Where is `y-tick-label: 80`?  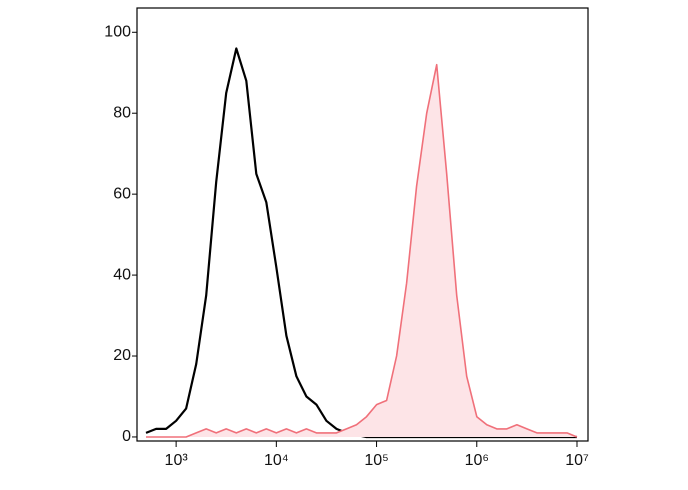
y-tick-label: 80 is located at coordinates (122, 112).